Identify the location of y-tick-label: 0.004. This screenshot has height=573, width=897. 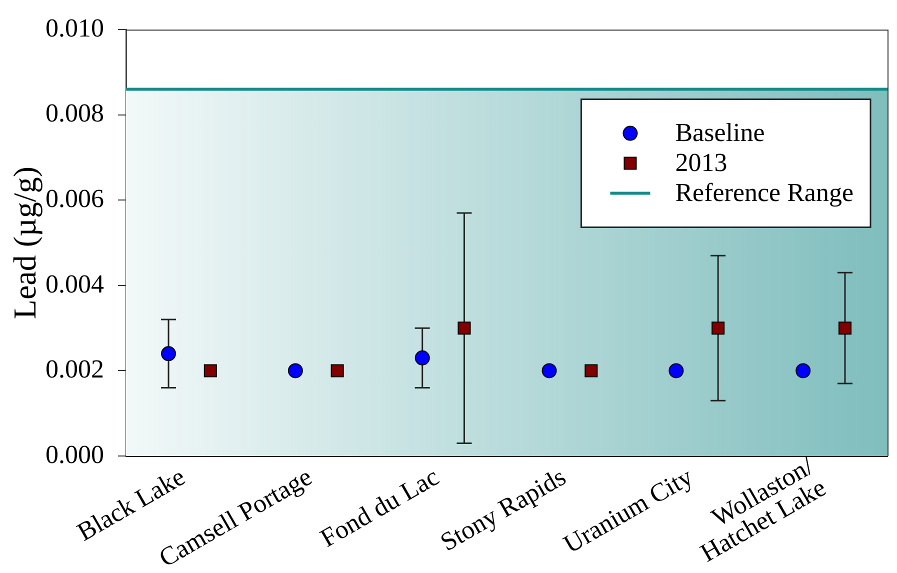
(75, 283).